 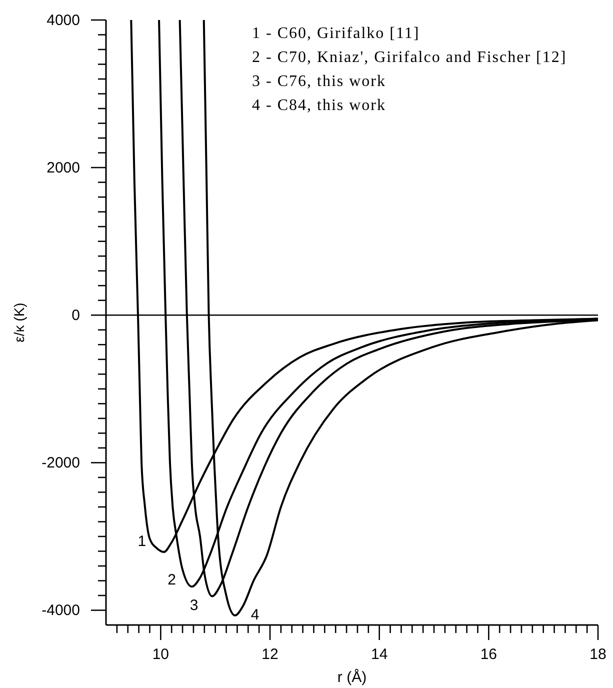 What do you see at coordinates (142, 541) in the screenshot?
I see `series-label: 1` at bounding box center [142, 541].